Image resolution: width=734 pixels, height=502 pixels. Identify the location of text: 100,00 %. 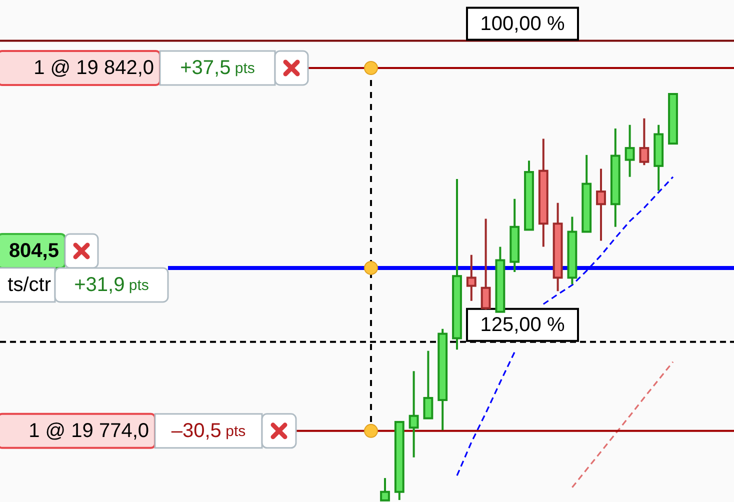
(522, 23).